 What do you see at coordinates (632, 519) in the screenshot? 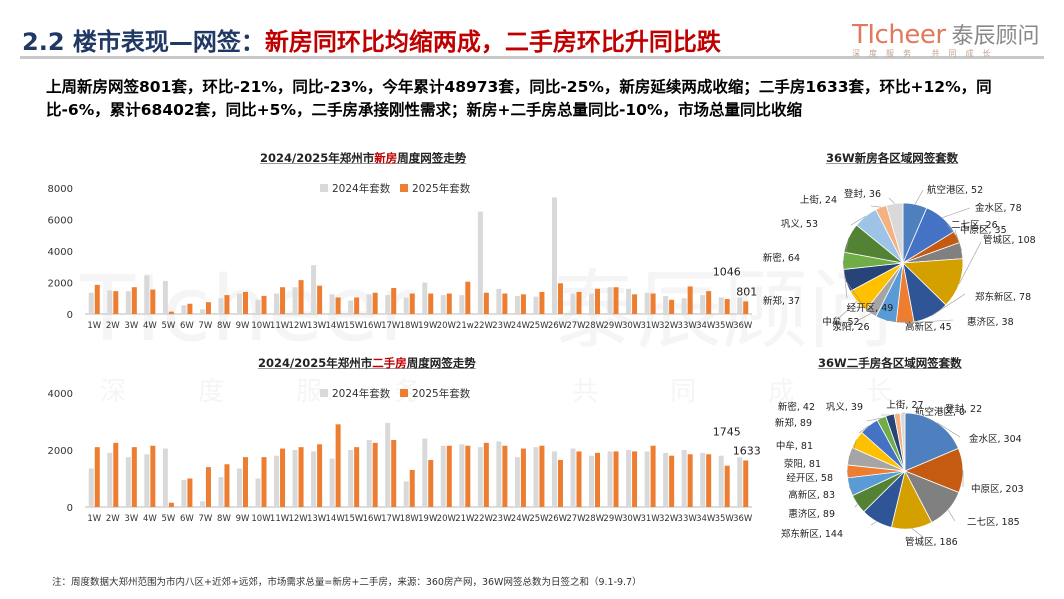
I see `resale-xtick: 30W` at bounding box center [632, 519].